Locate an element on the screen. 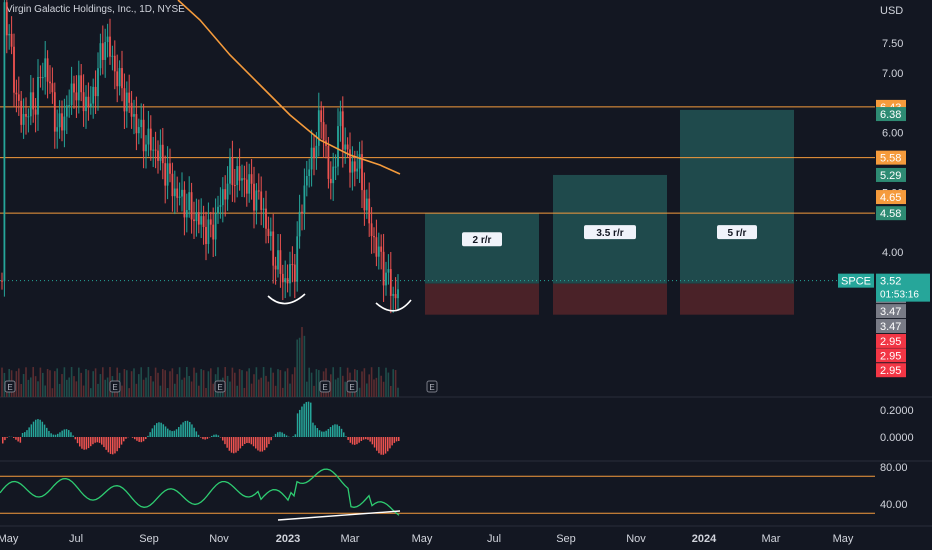 The image size is (932, 550). time-axis-label: May is located at coordinates (843, 539).